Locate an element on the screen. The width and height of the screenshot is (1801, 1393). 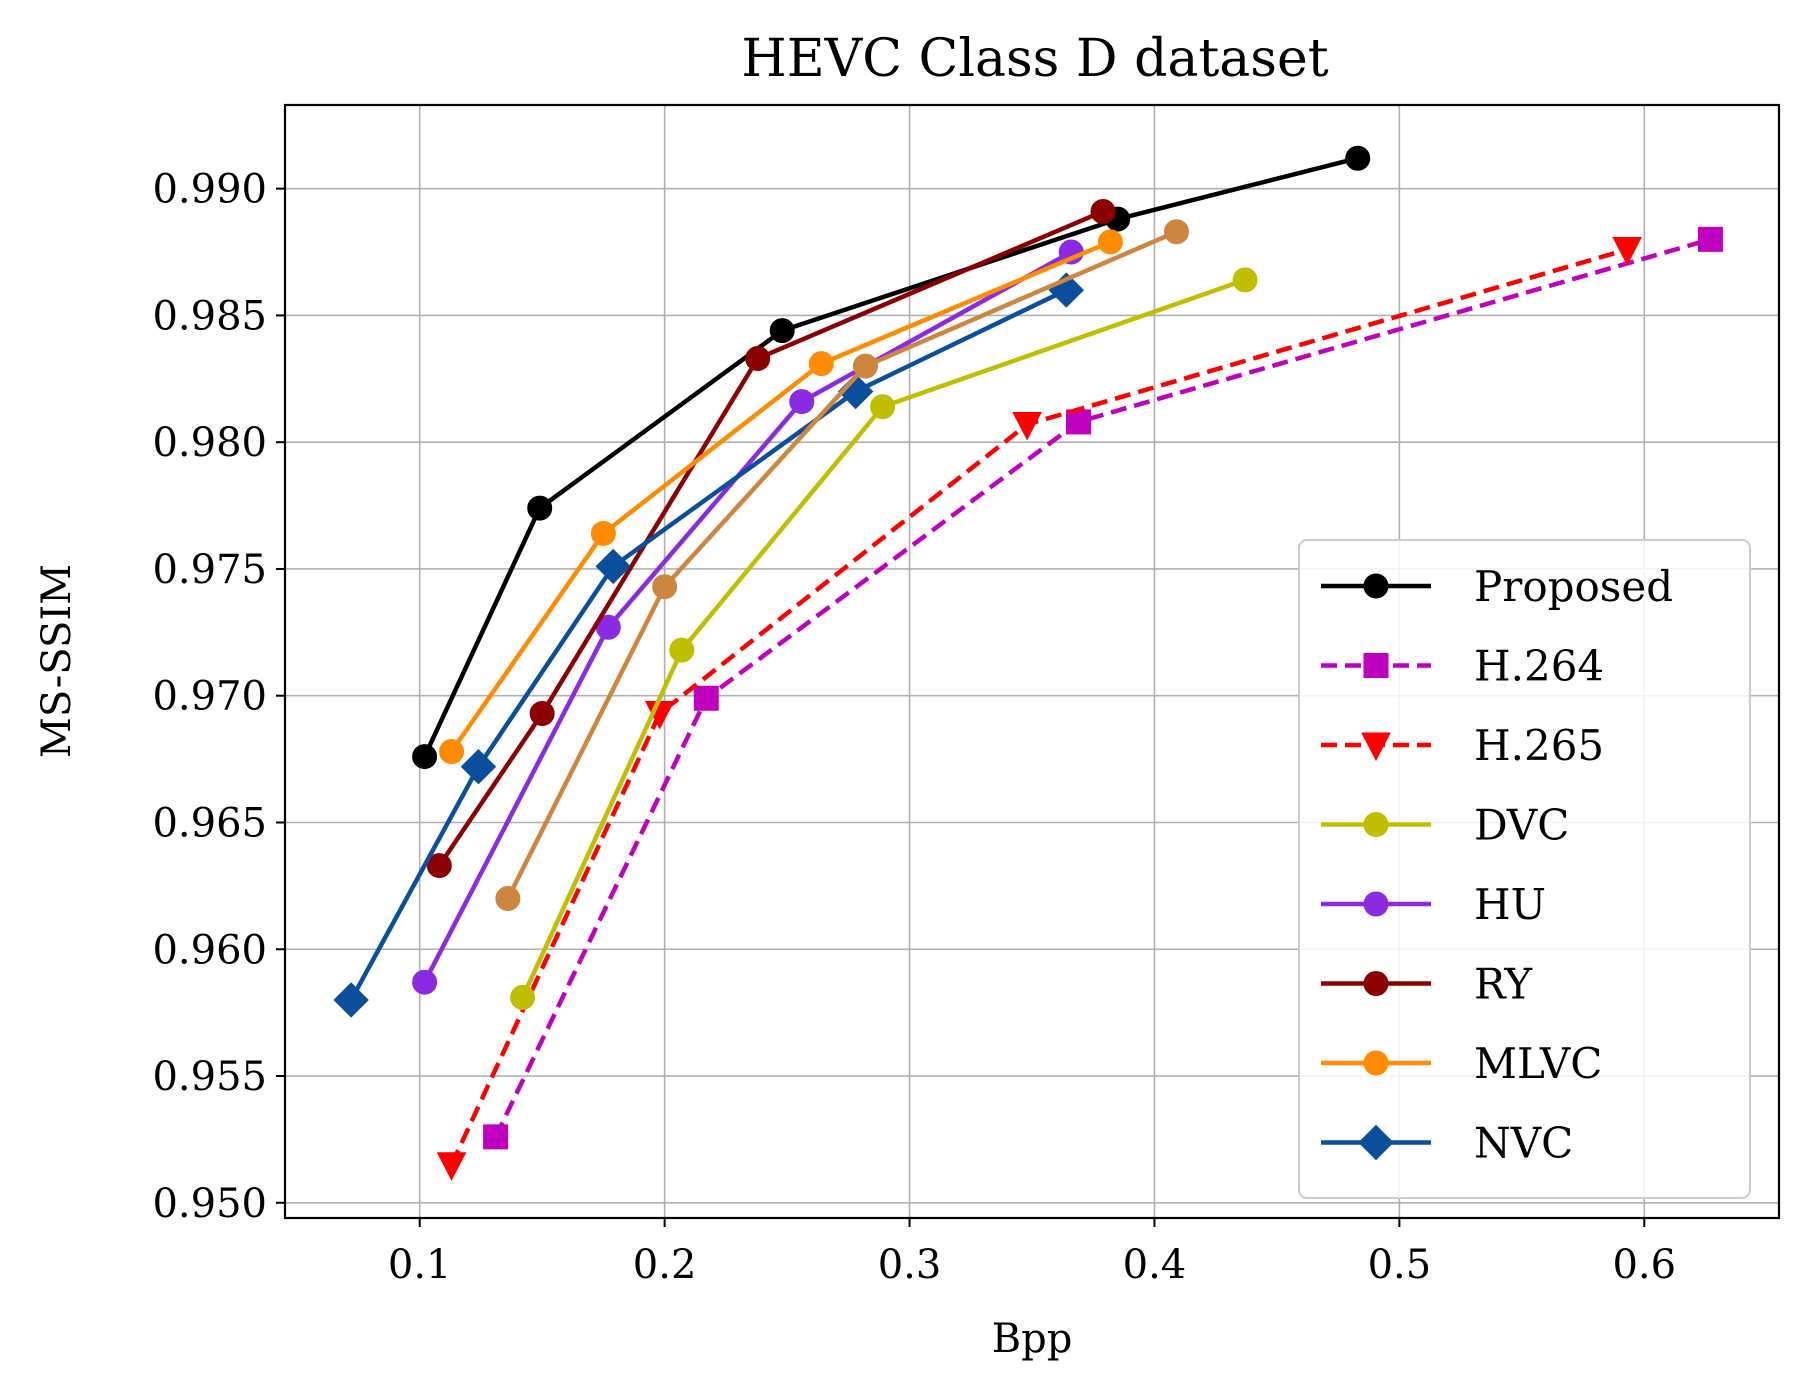
x-tick-label: 0.6 is located at coordinates (1644, 1265).